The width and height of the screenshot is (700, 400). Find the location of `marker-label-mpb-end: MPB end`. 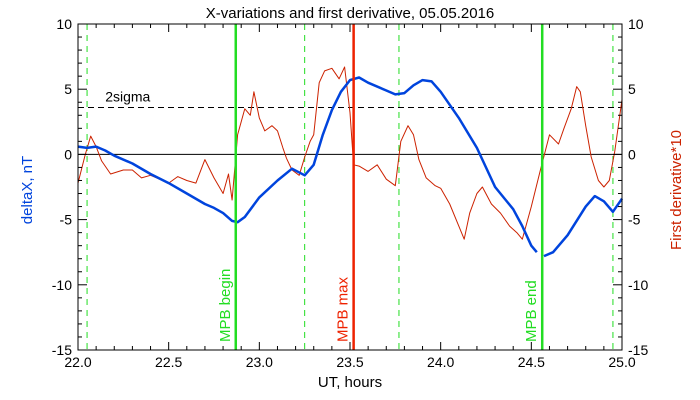

marker-label-mpb-end: MPB end is located at coordinates (531, 311).